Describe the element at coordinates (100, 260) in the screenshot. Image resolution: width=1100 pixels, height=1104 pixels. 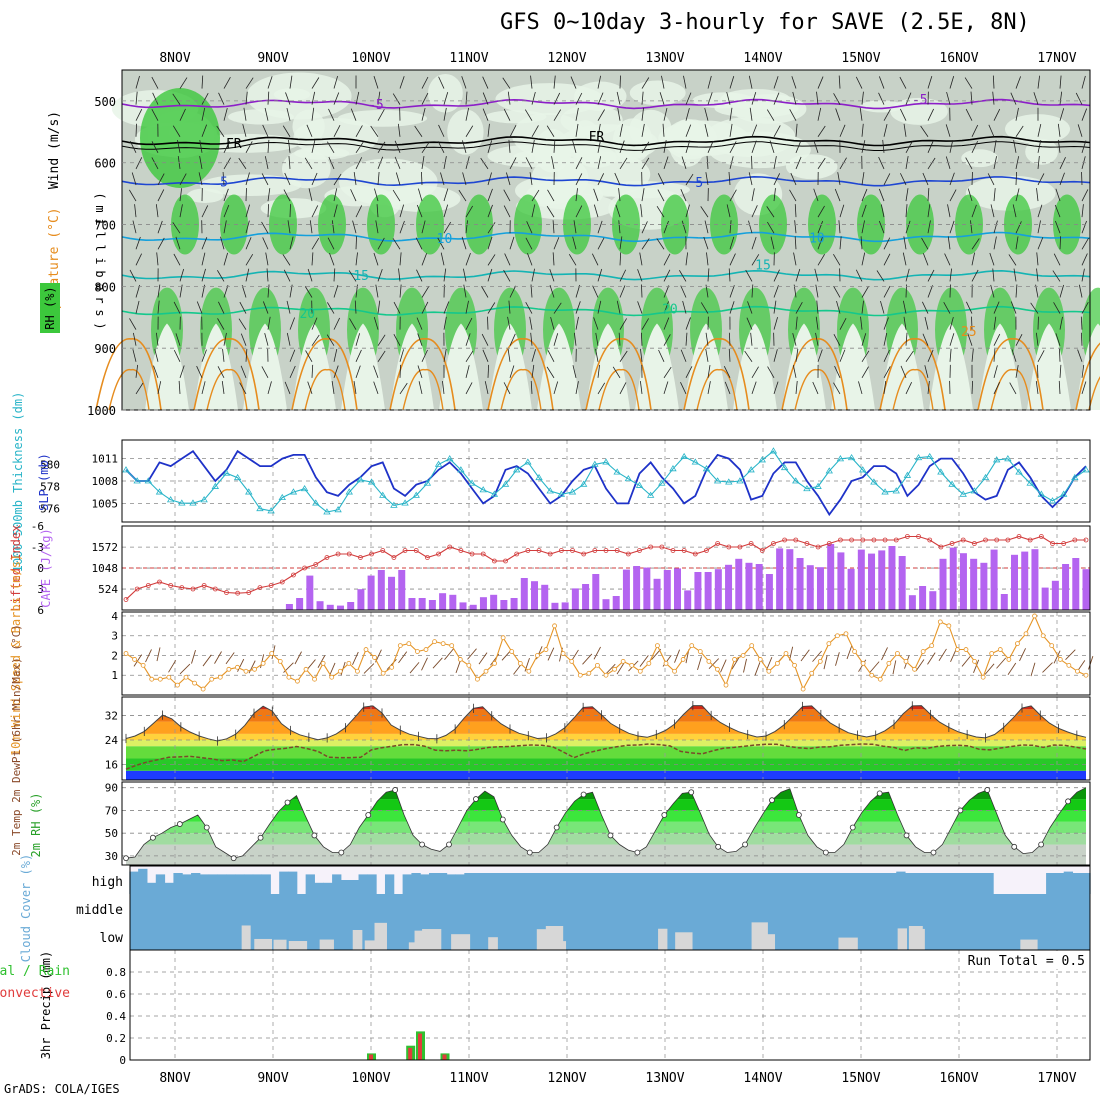
I see `ylabel-char: i` at that location.